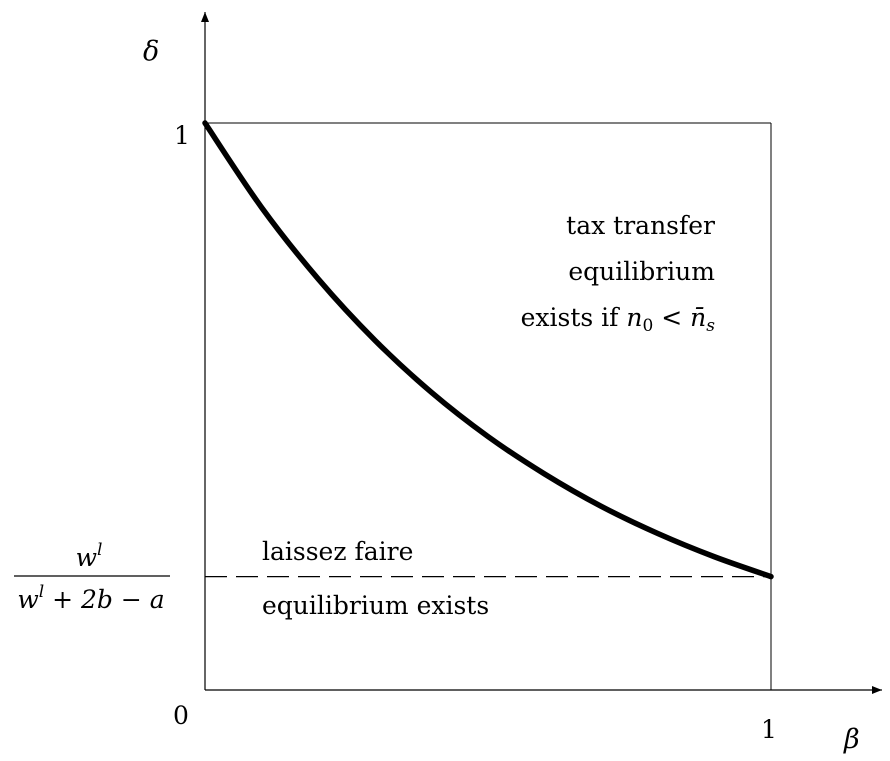  Describe the element at coordinates (375, 578) in the screenshot. I see `laissez-faire-region-label: laissez faire equilibrium exists` at that location.